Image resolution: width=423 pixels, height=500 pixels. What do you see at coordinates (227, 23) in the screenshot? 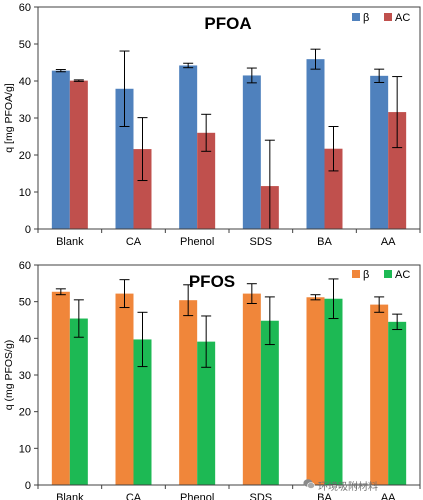
I see `chart-title: PFOA` at bounding box center [227, 23].